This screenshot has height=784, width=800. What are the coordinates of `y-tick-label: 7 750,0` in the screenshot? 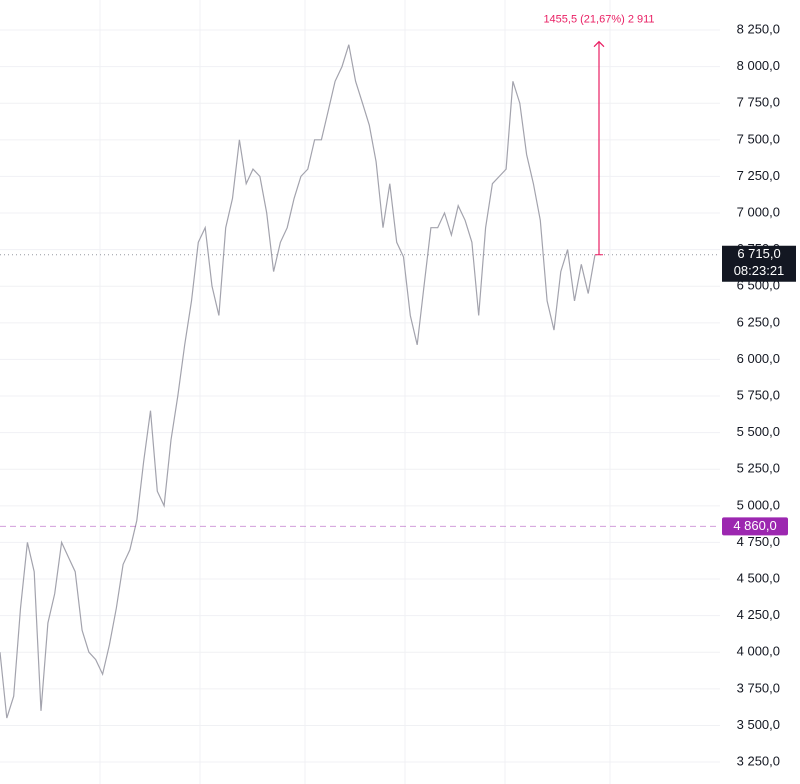 It's located at (758, 102).